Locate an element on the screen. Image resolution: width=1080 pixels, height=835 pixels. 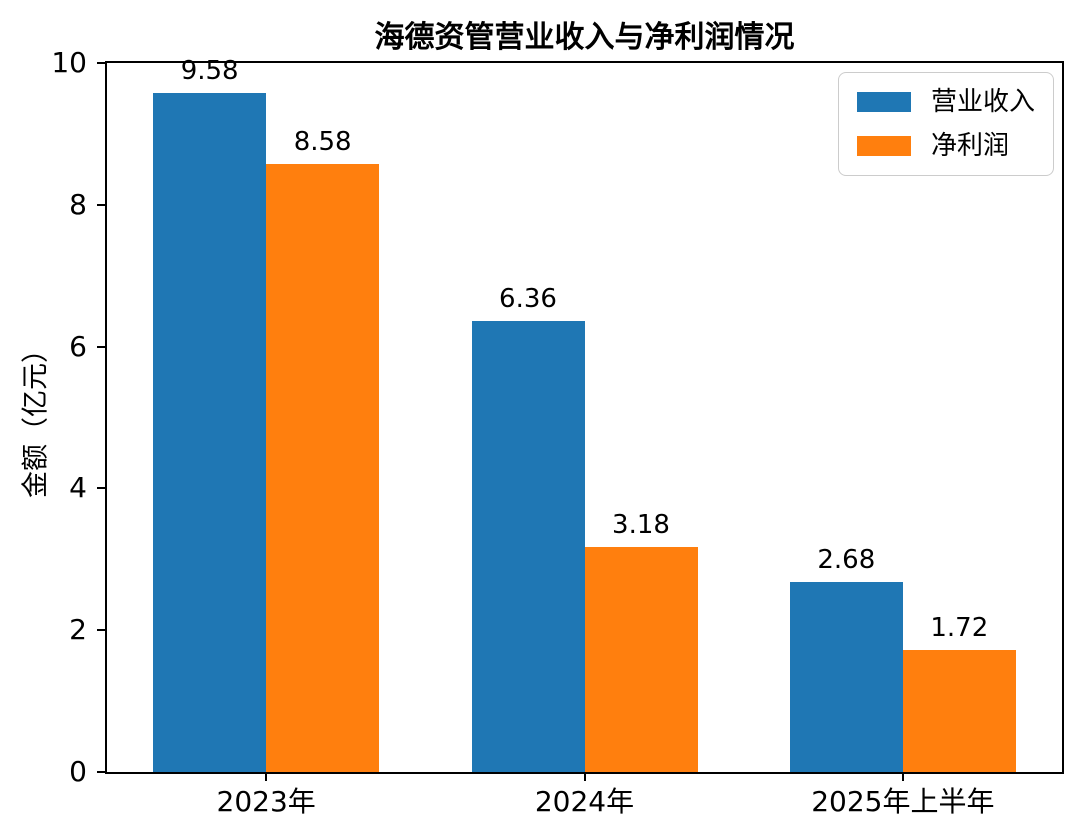
bar-value-label: 9.58 is located at coordinates (209, 70).